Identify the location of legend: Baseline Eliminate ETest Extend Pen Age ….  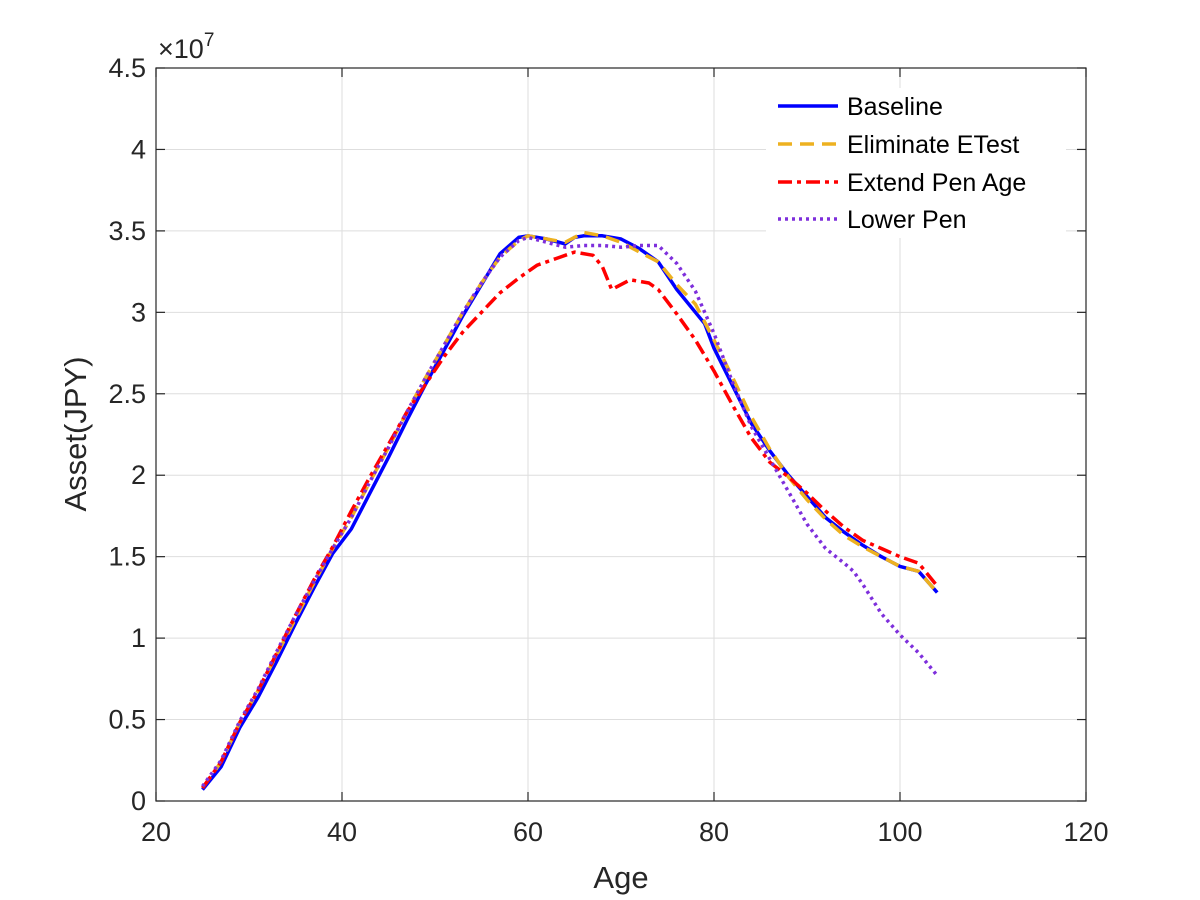
(916, 163).